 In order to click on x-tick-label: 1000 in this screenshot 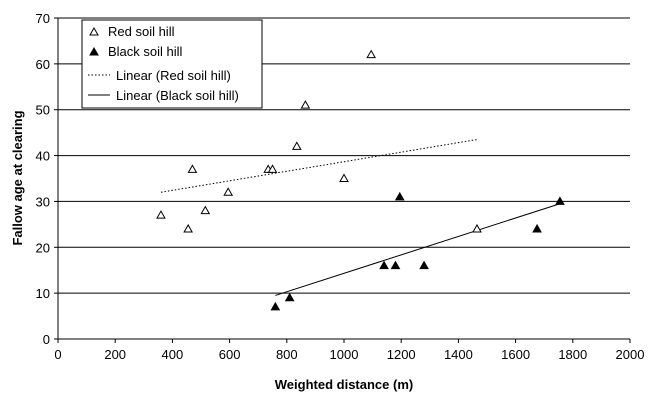, I will do `click(344, 354)`.